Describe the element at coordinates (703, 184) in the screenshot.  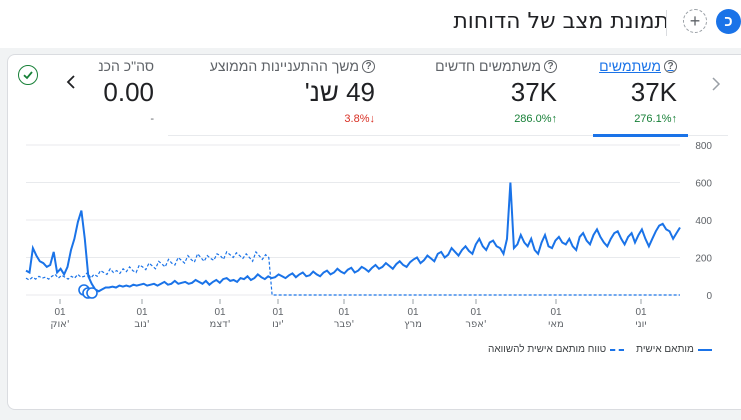
I see `y-tick-label: 600` at that location.